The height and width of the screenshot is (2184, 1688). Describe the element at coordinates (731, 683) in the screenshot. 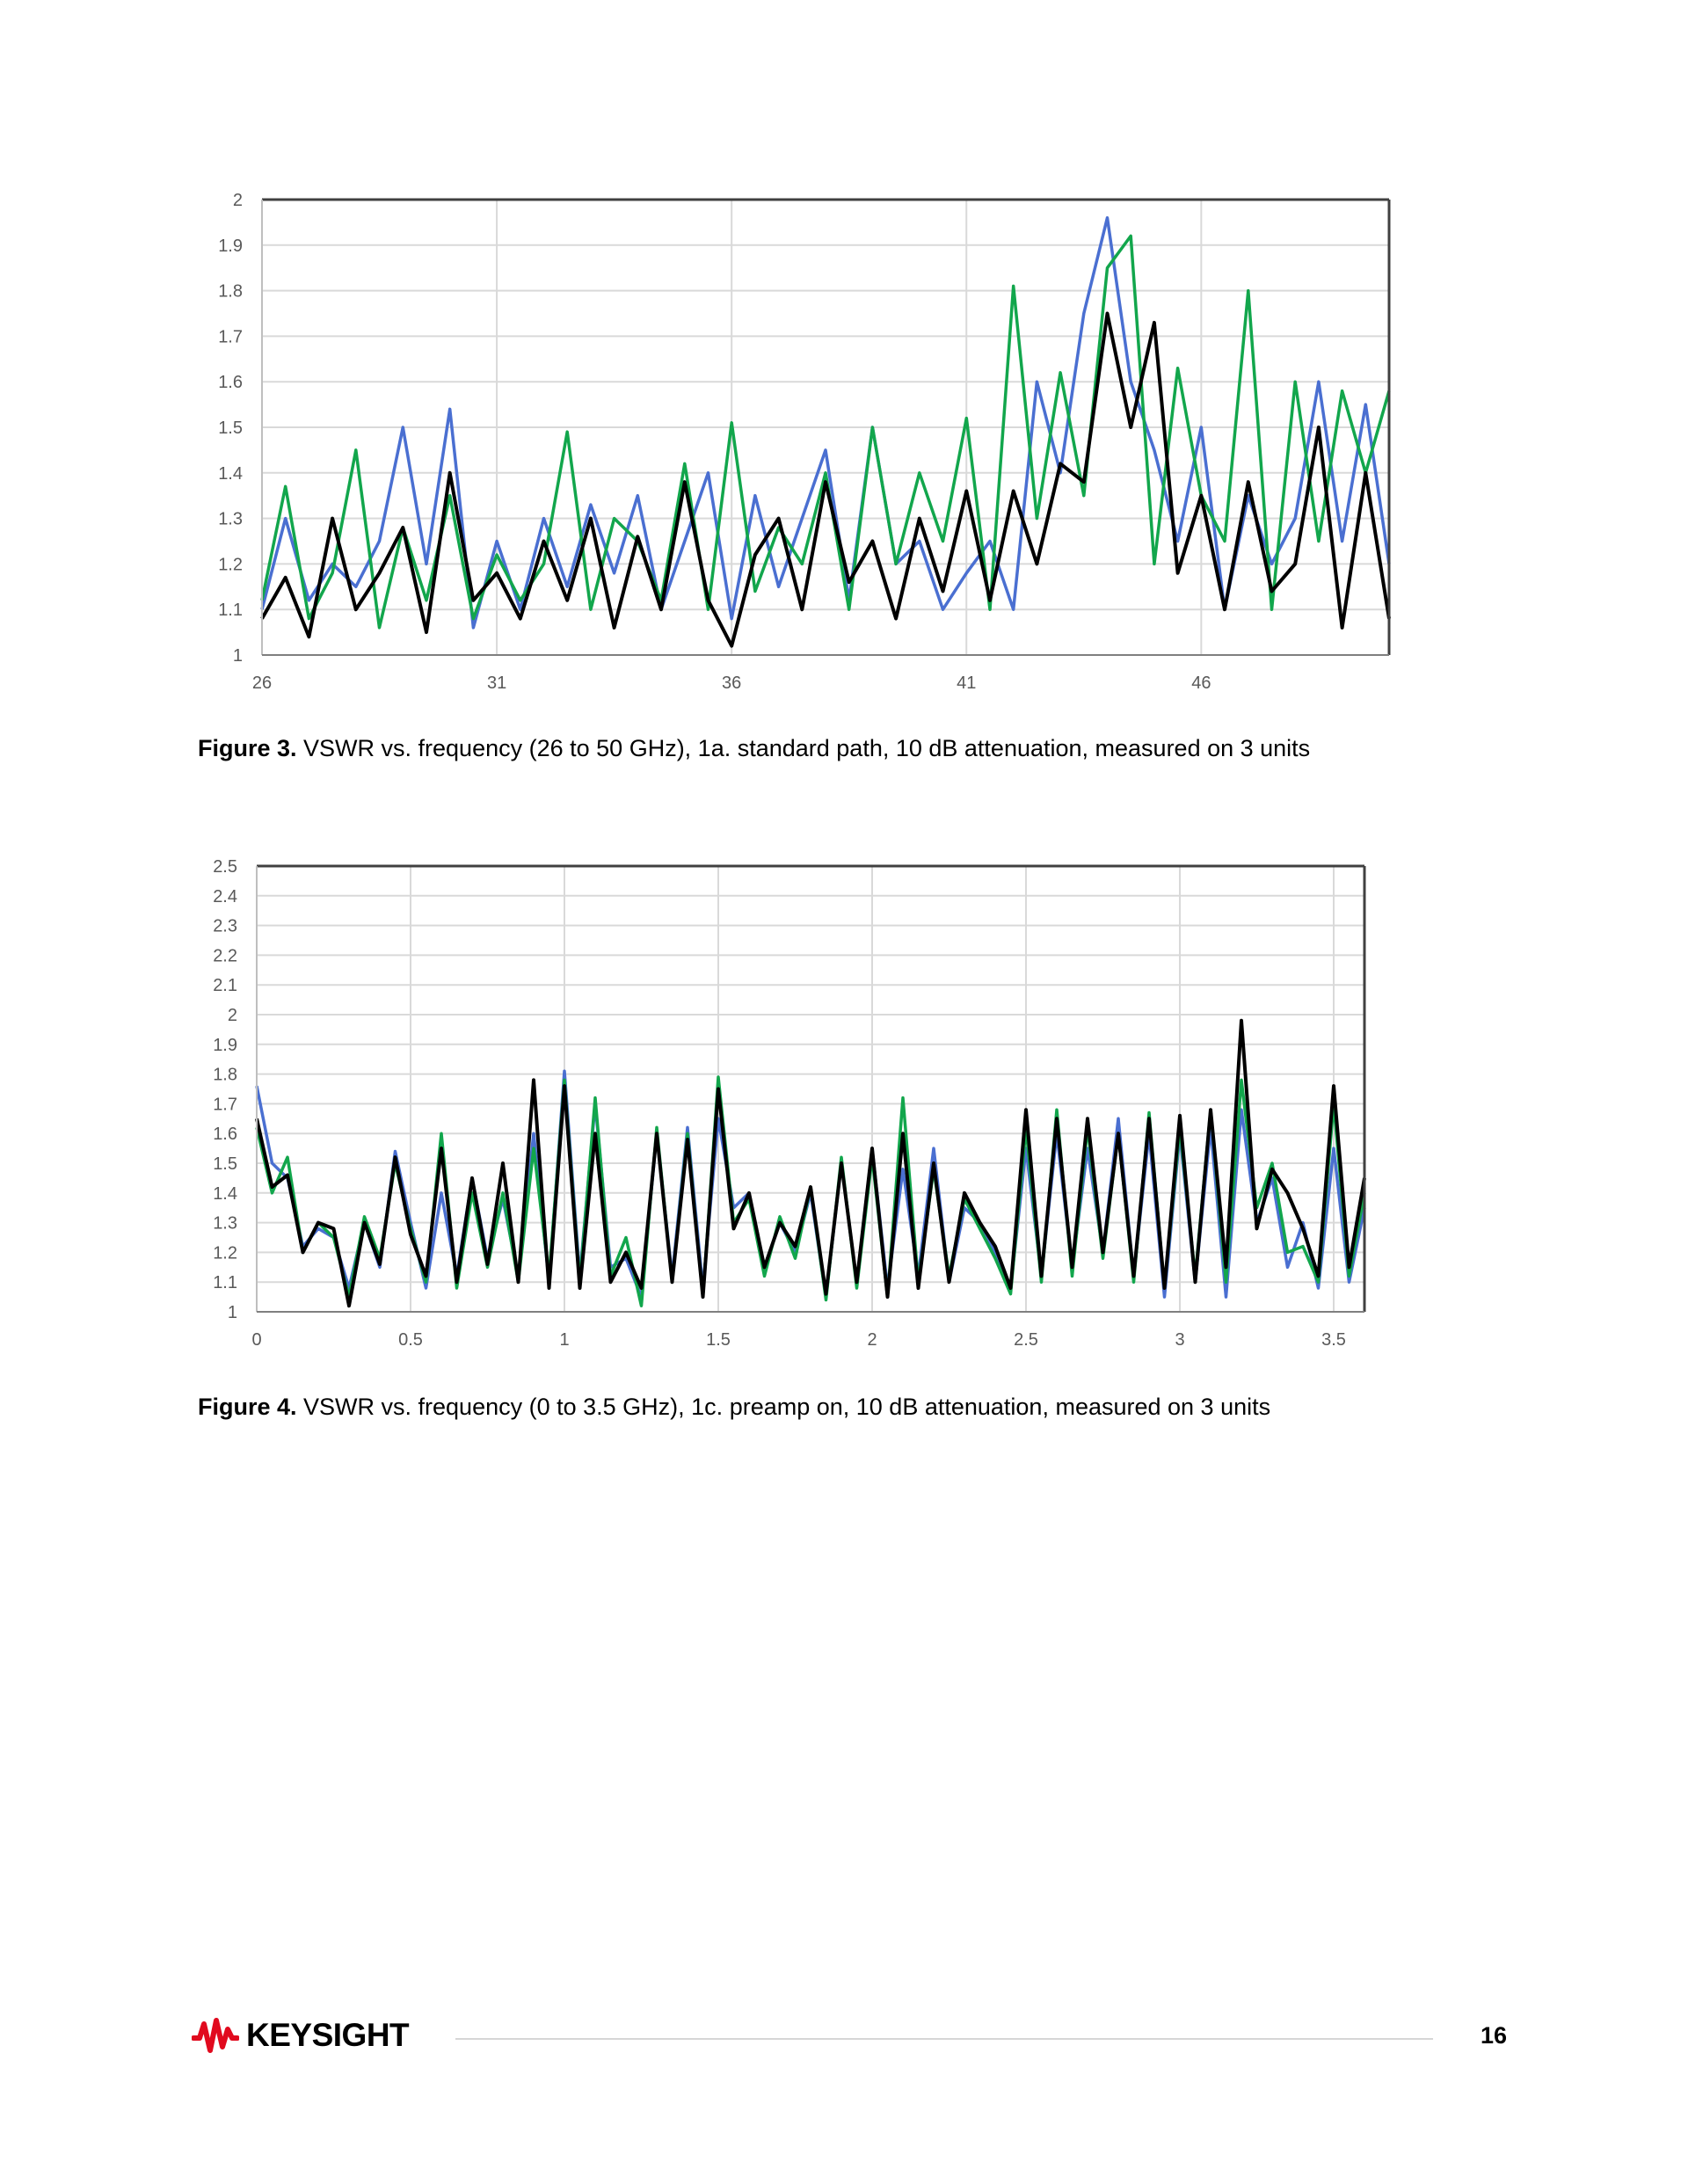

I see `x-tick-label: 36` at that location.